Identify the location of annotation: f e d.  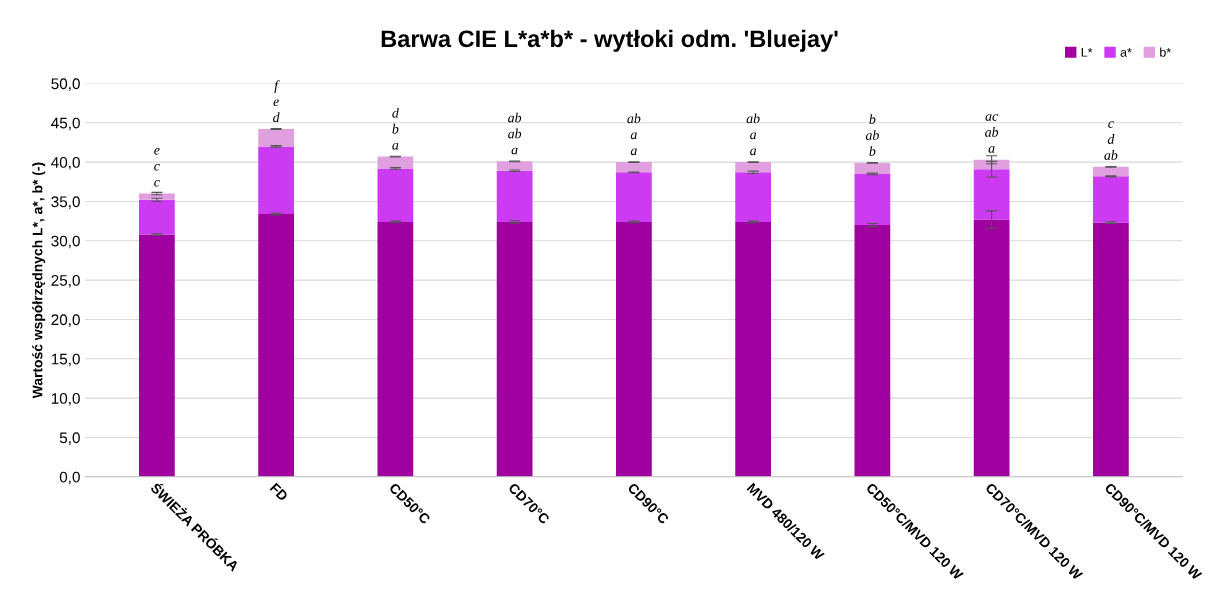
(276, 101).